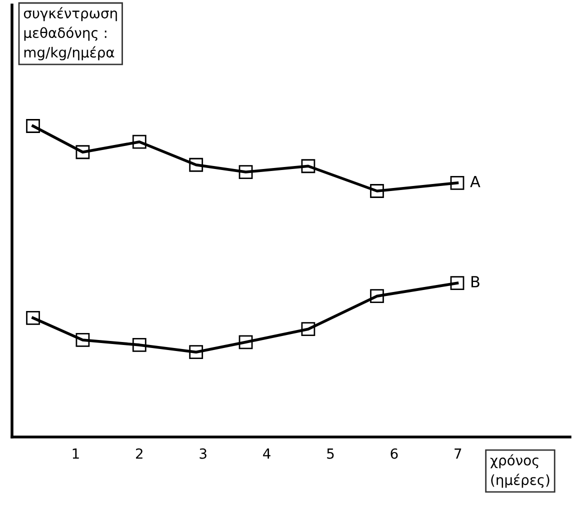 This screenshot has width=573, height=516. What do you see at coordinates (330, 453) in the screenshot?
I see `x-tick-label: 5` at bounding box center [330, 453].